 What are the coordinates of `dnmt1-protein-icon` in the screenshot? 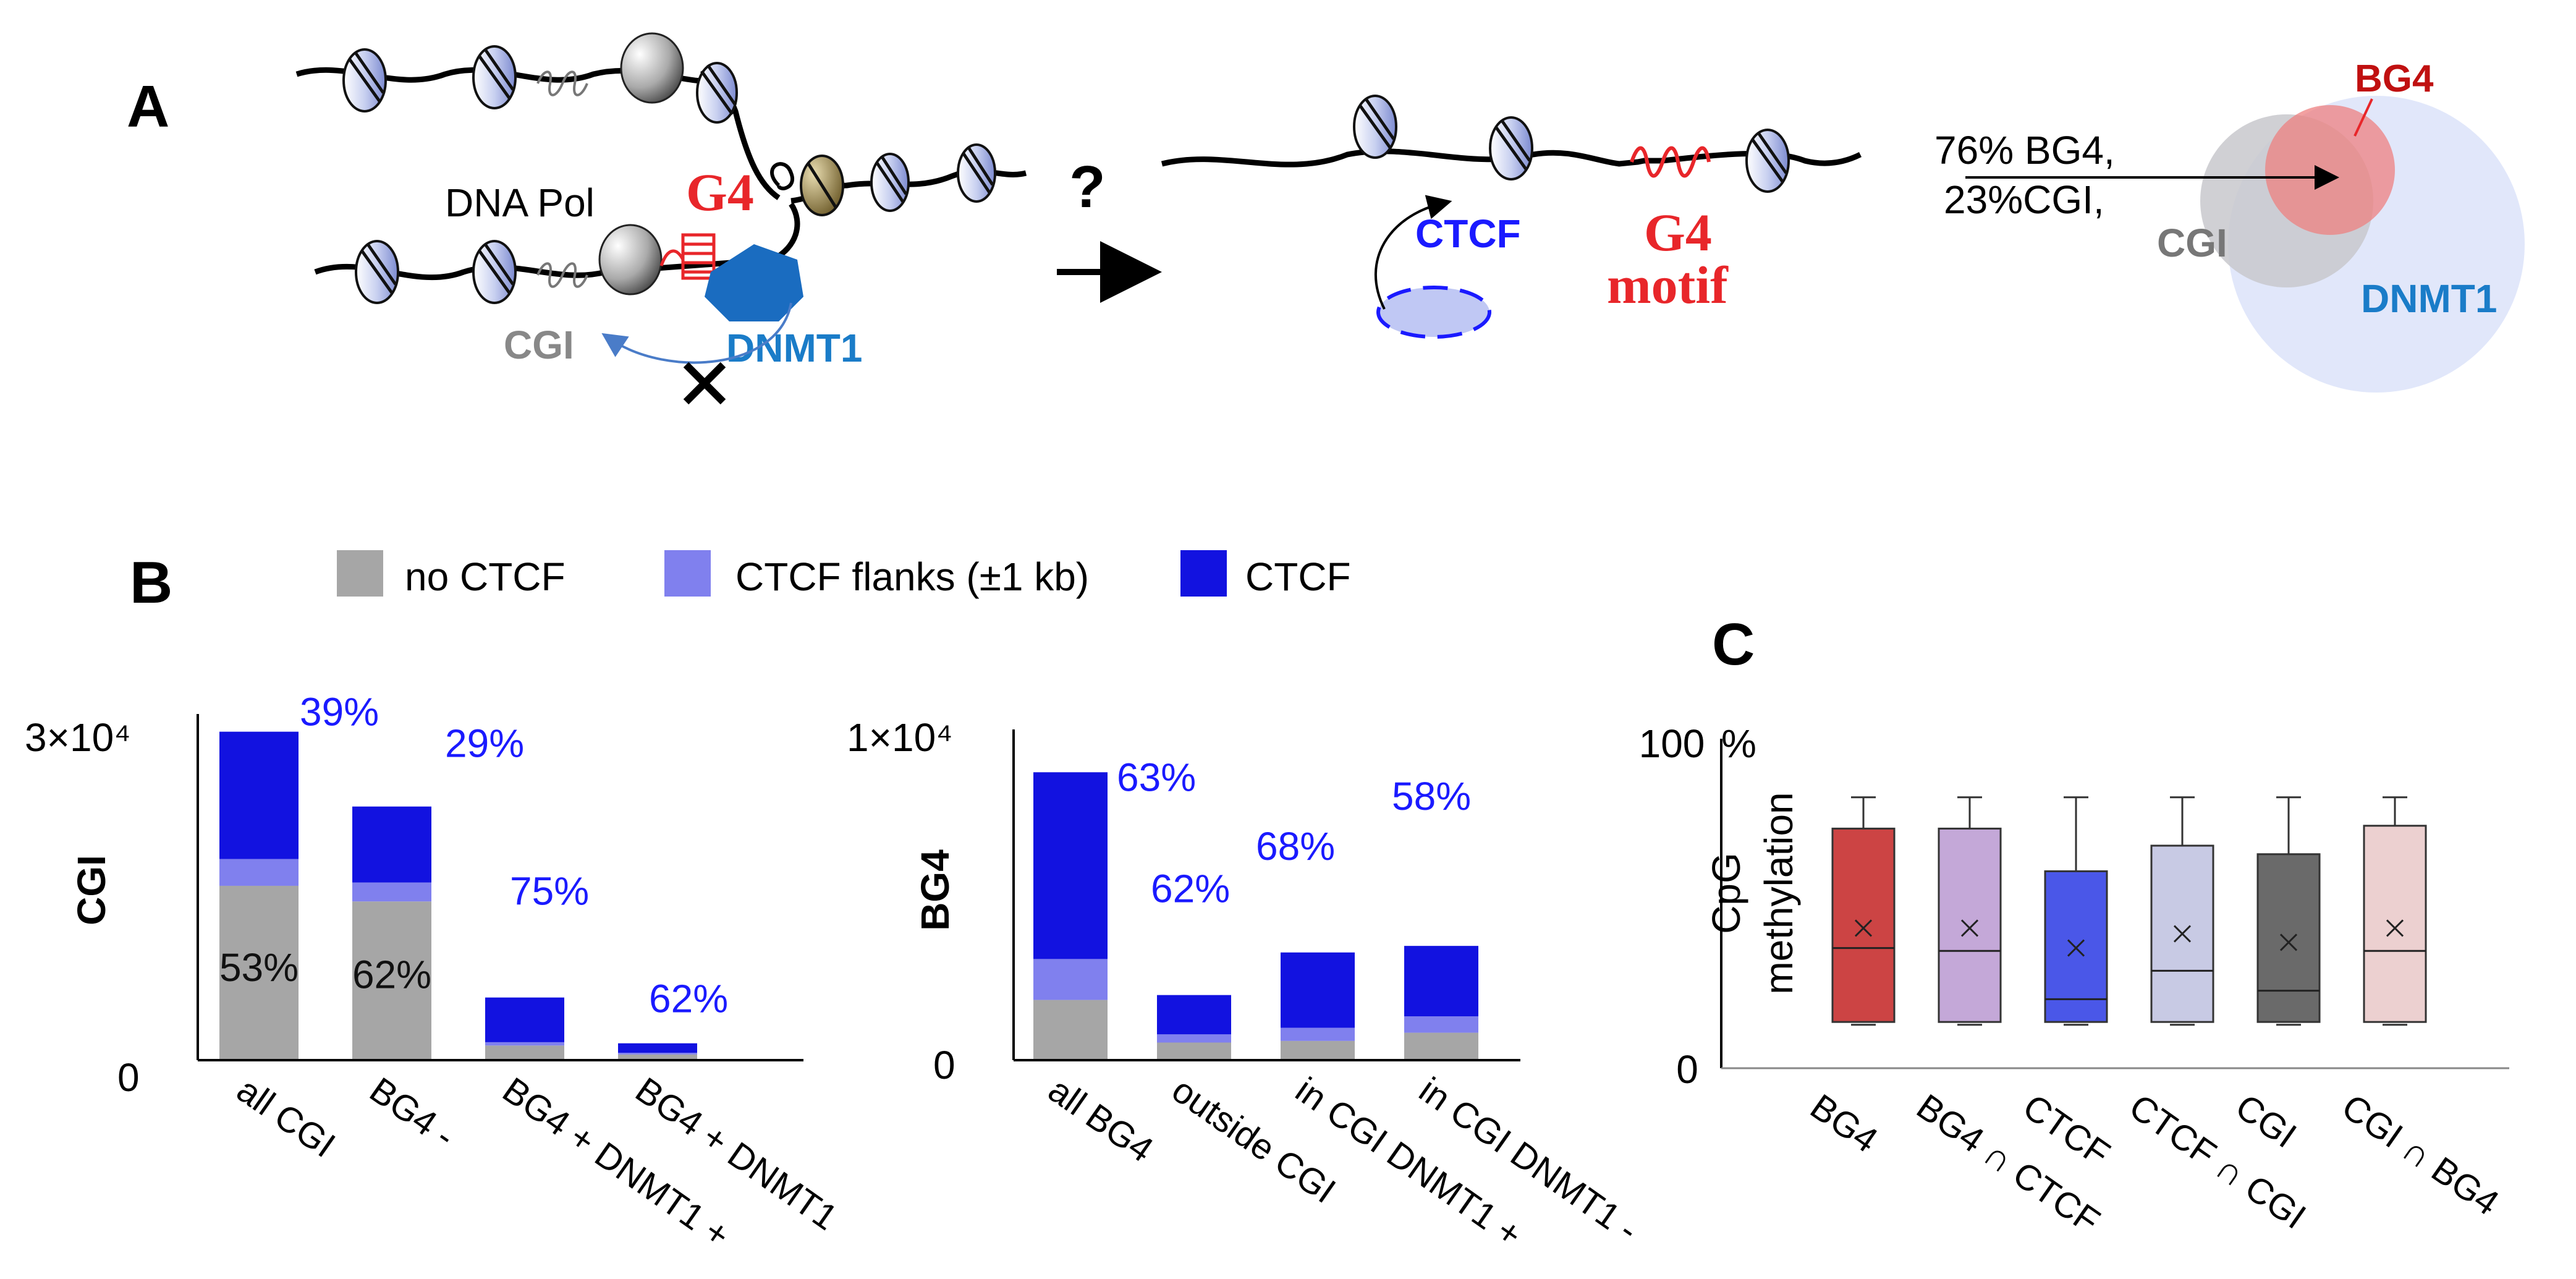 It's located at (754, 282).